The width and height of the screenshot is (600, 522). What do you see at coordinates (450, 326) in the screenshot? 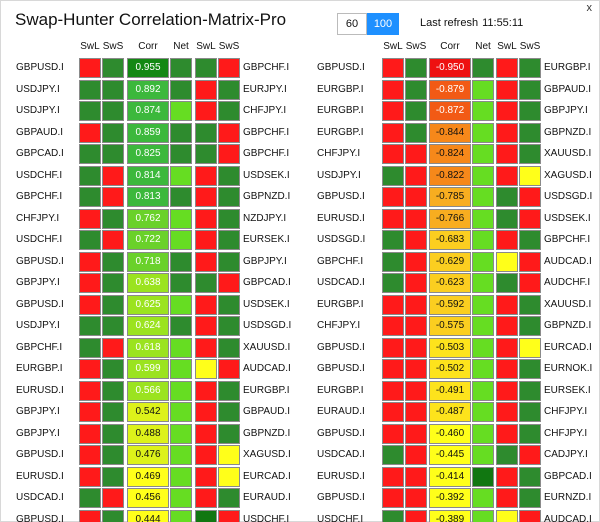
I see `negative-row-correlation: -0.575` at bounding box center [450, 326].